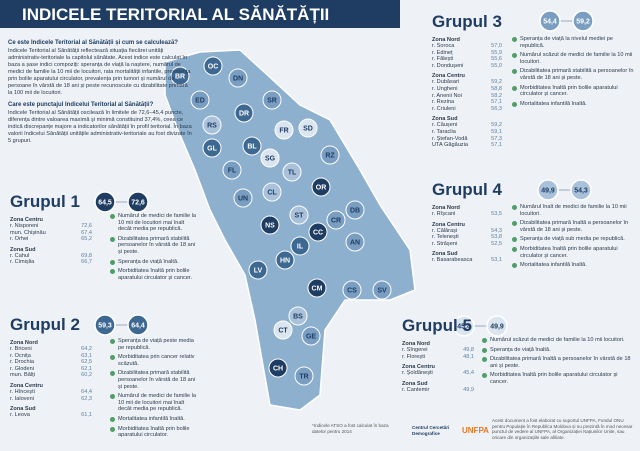 The image size is (640, 451). I want to click on district-name: r. Criuleni, so click(444, 108).